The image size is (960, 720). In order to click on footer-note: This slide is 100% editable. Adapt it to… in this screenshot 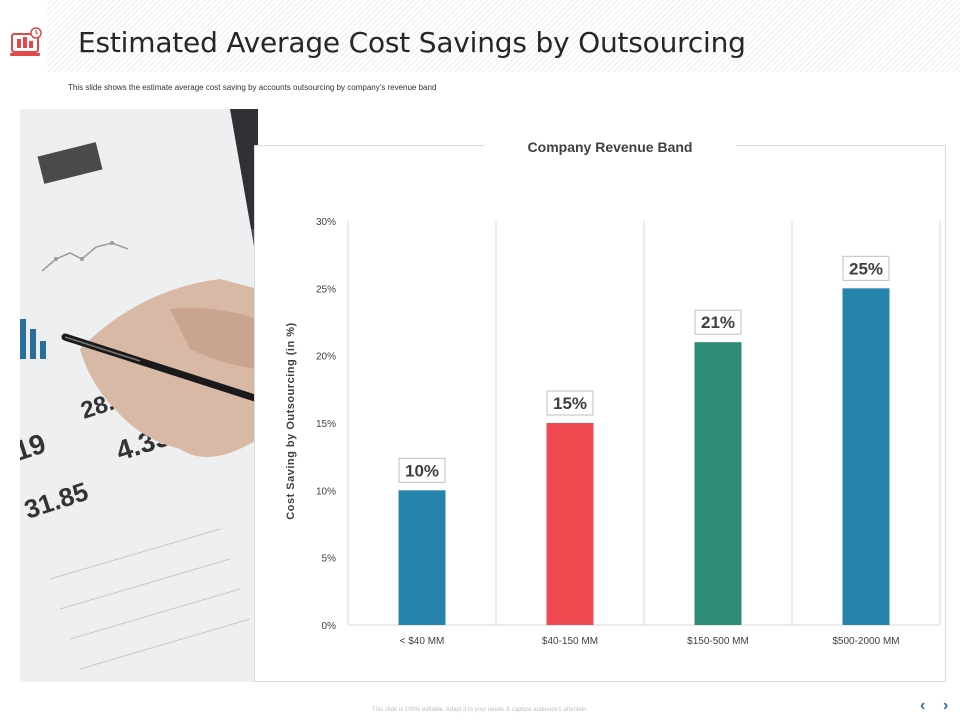, I will do `click(480, 710)`.